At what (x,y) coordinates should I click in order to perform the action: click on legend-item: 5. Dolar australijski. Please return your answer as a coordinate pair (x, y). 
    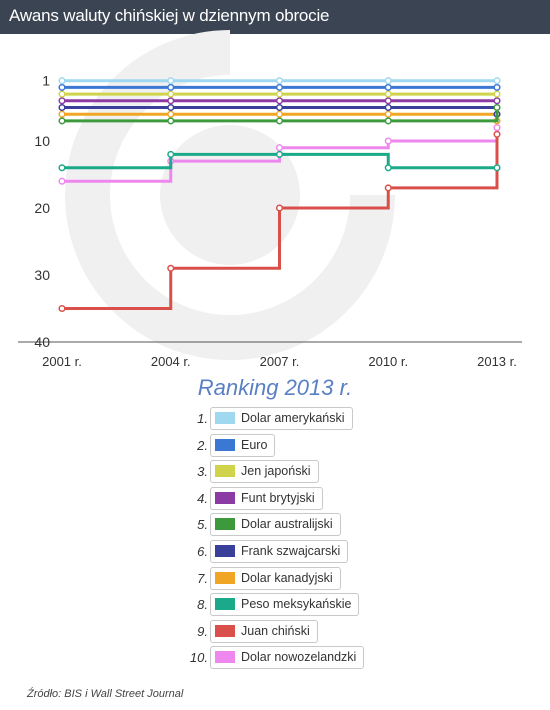
    Looking at the image, I should click on (280, 525).